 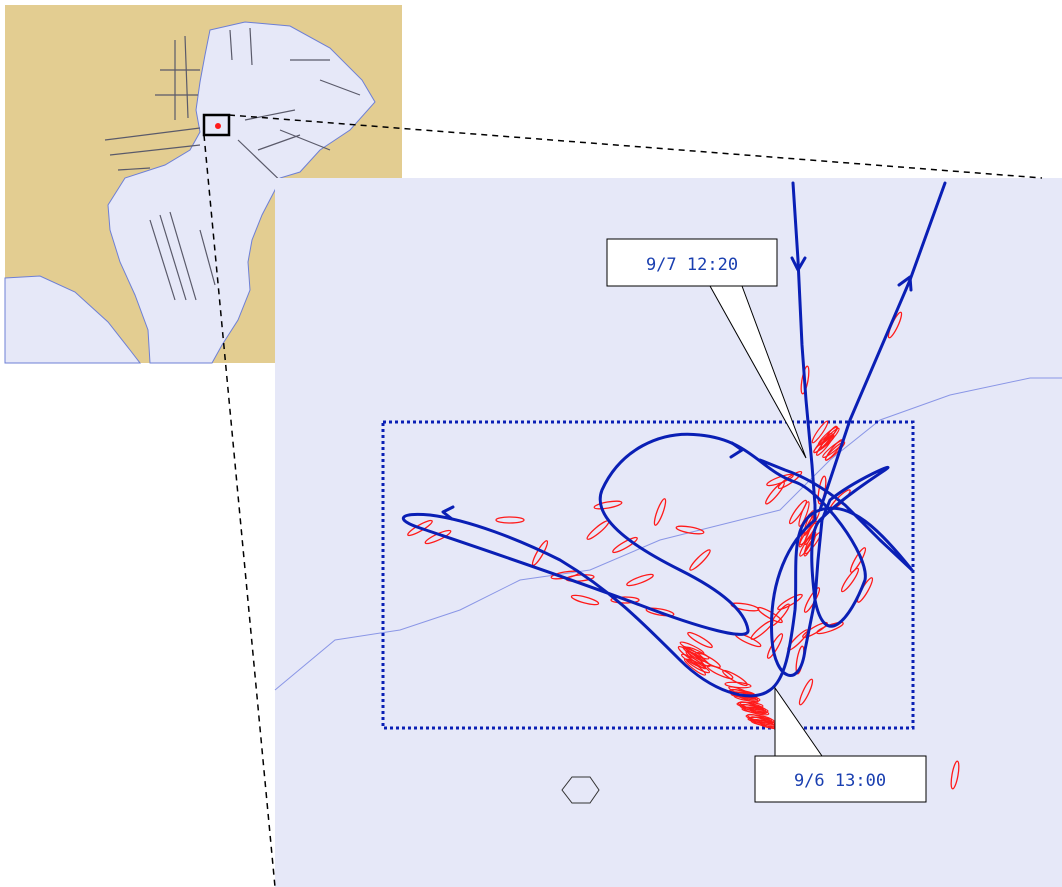 What do you see at coordinates (758, 372) in the screenshot?
I see `callout-end-pointer` at bounding box center [758, 372].